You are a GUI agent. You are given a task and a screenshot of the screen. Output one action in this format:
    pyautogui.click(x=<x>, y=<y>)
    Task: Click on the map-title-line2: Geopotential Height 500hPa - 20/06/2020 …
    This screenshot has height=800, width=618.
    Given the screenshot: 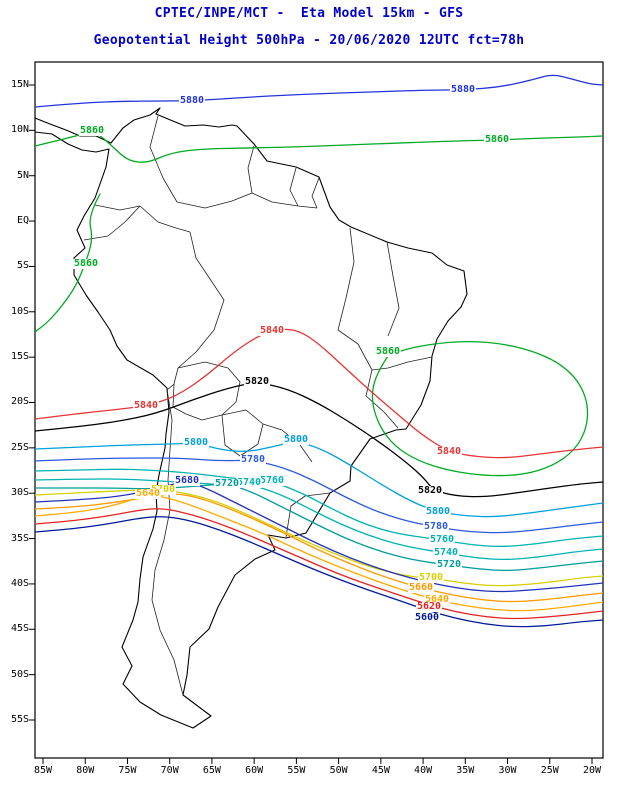 What is the action you would take?
    pyautogui.click(x=309, y=40)
    